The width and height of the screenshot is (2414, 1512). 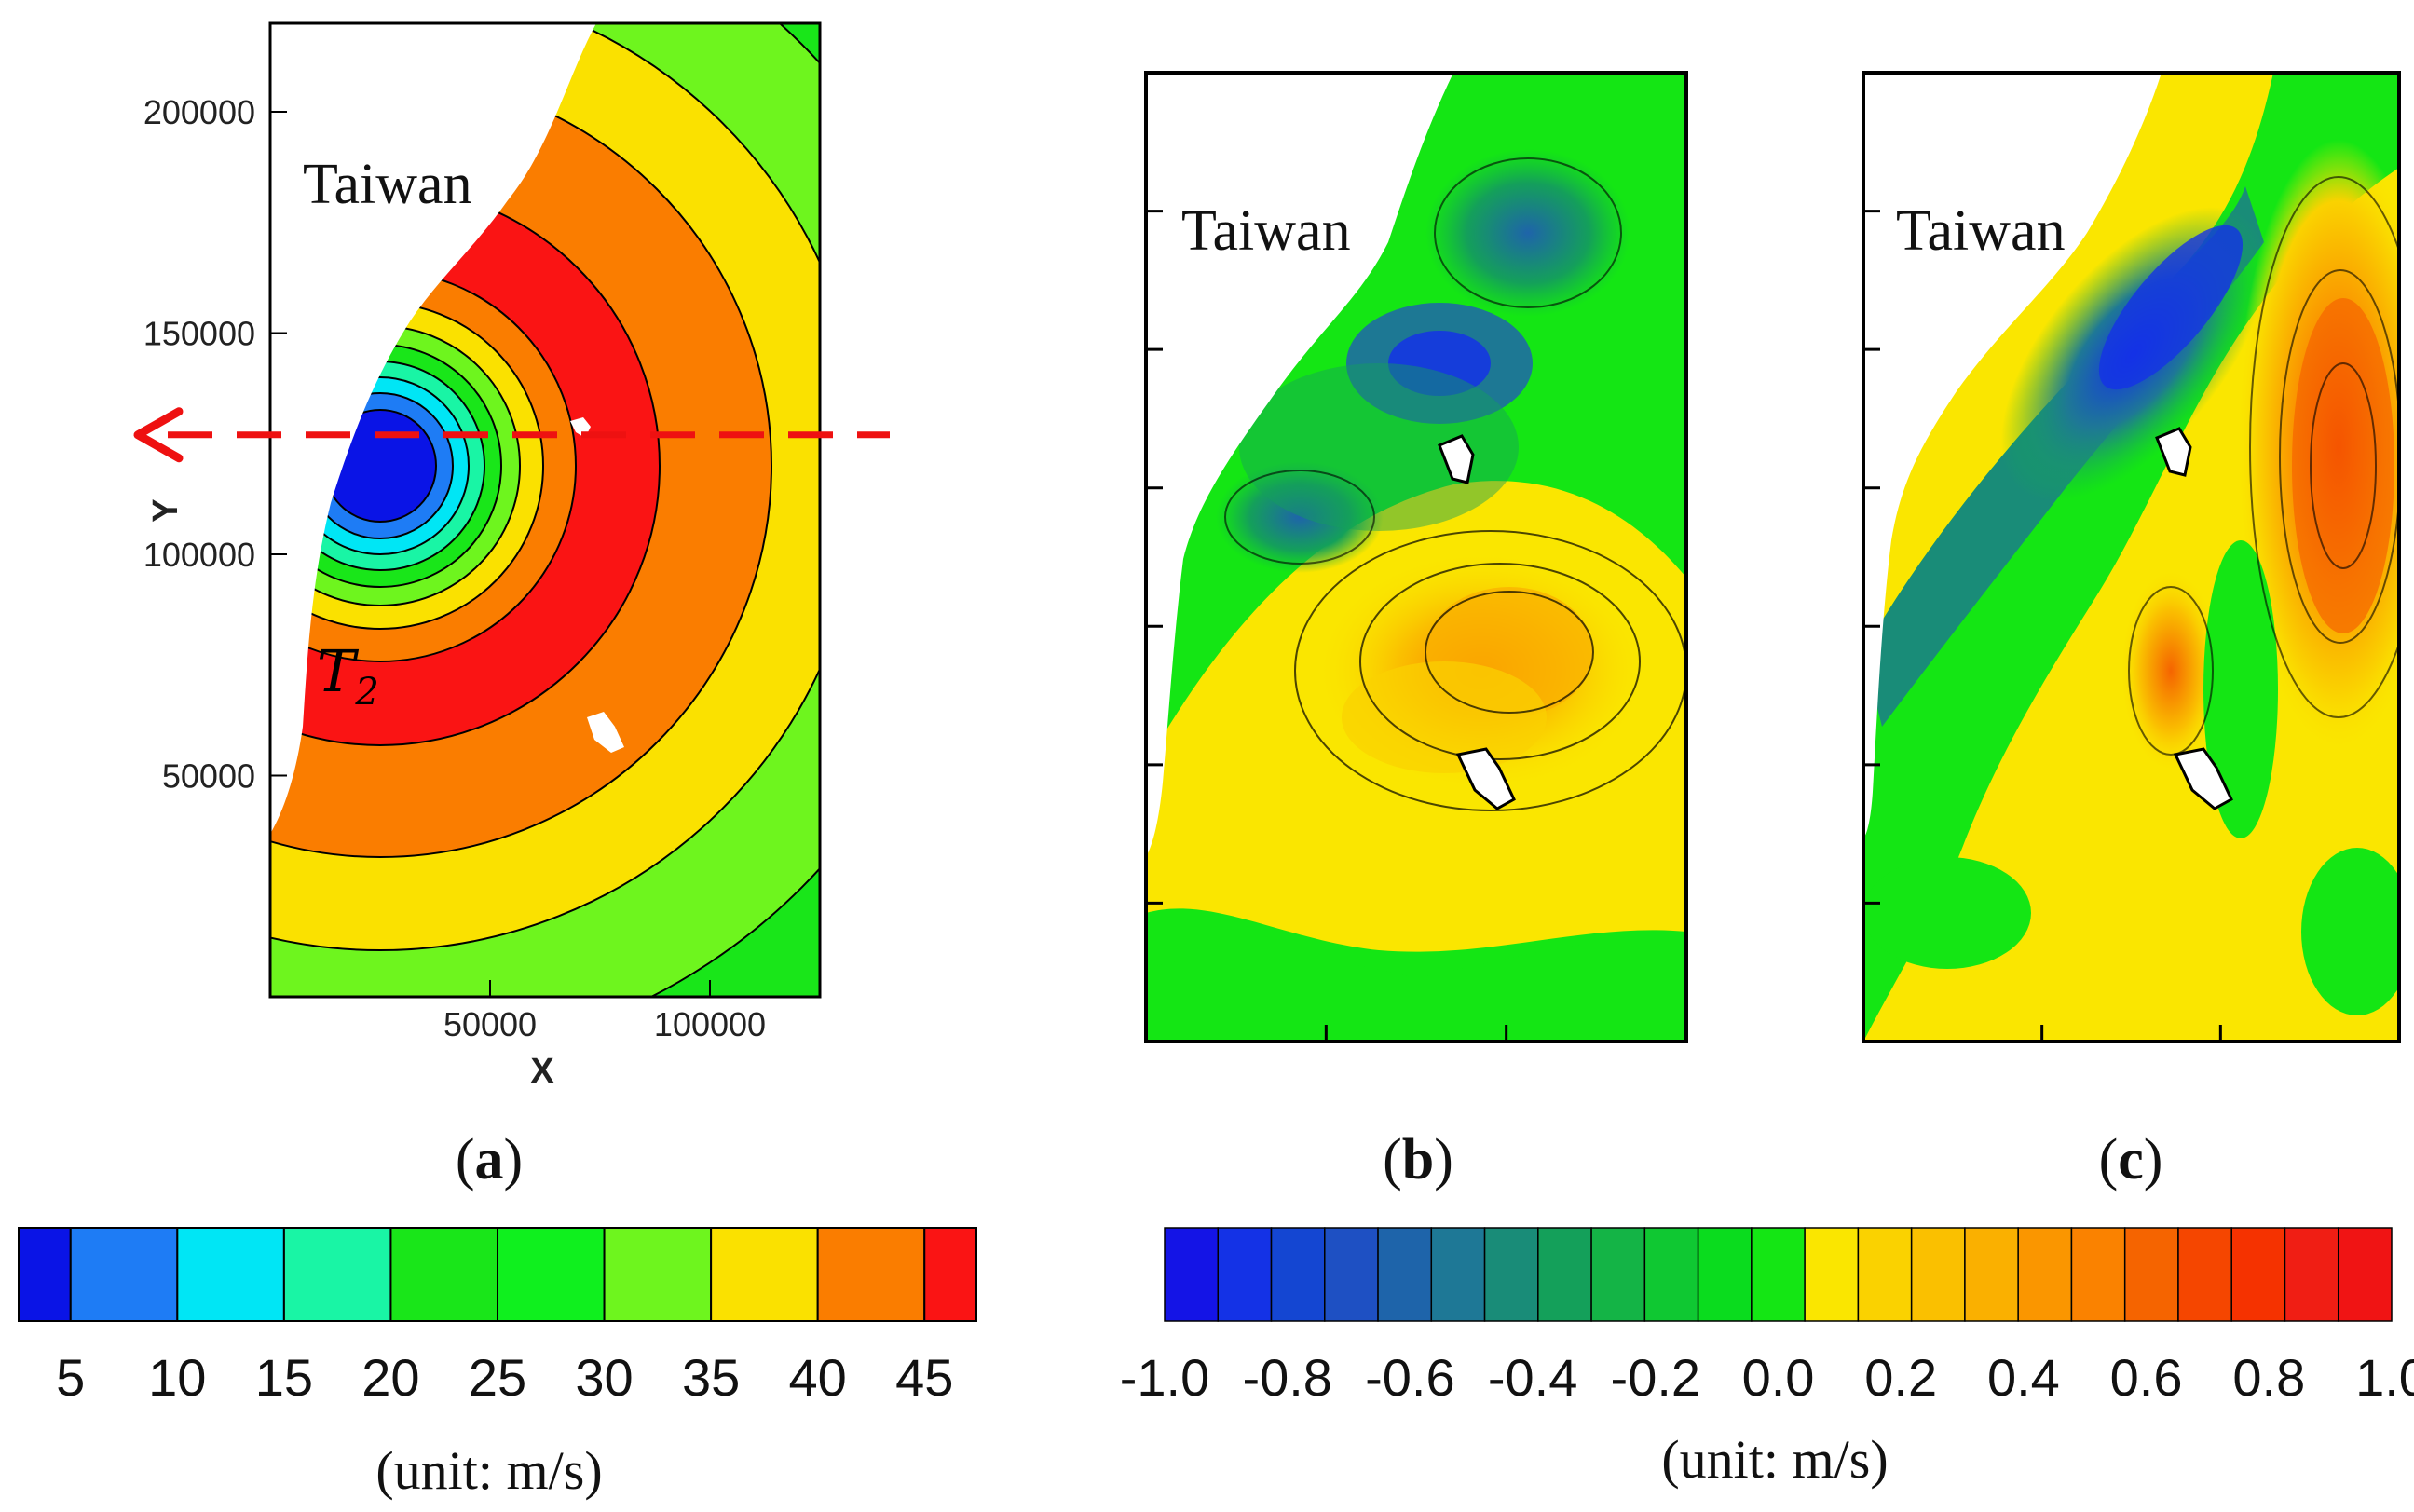 I want to click on region-label-a: Taiwan, so click(x=387, y=184).